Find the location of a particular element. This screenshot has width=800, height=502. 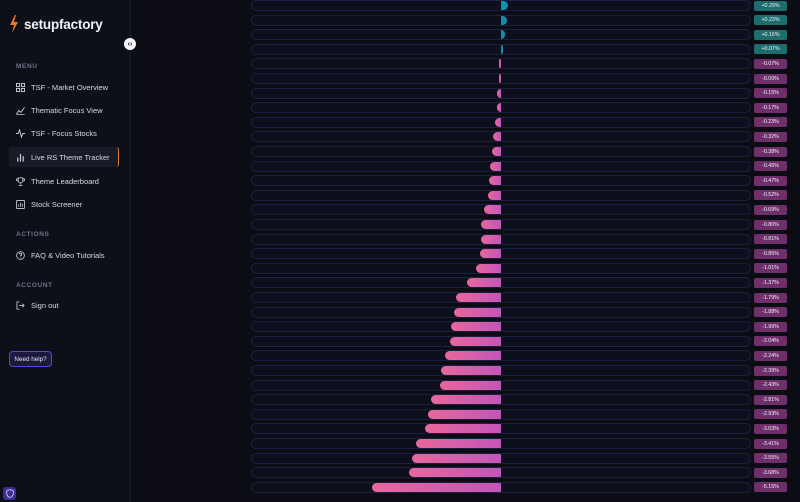

value-badge: -2.24% is located at coordinates (770, 355).